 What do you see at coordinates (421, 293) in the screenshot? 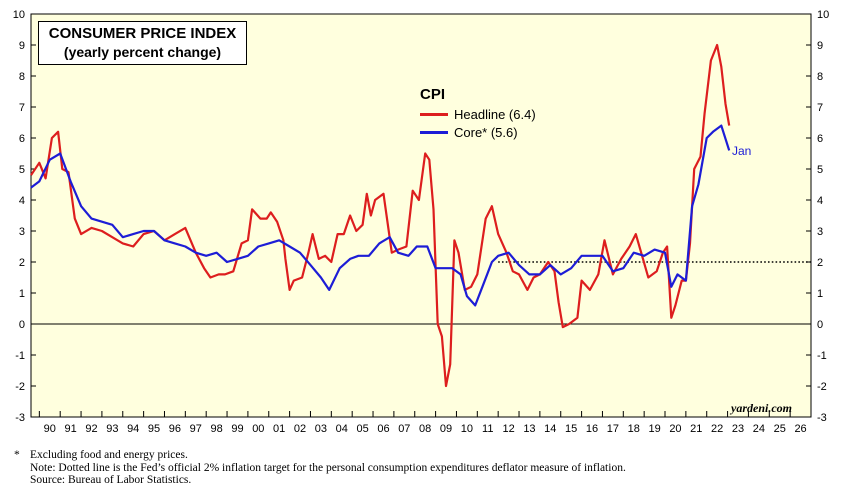
I see `reference-lines` at bounding box center [421, 293].